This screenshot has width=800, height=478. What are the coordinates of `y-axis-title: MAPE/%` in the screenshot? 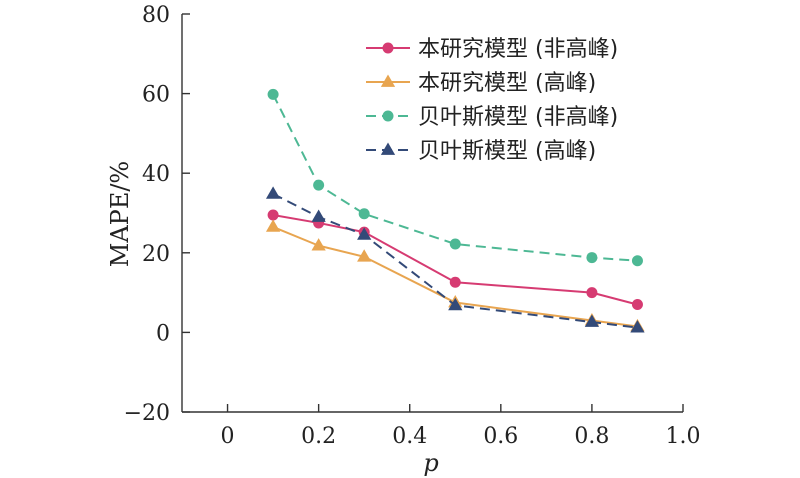 It's located at (120, 214).